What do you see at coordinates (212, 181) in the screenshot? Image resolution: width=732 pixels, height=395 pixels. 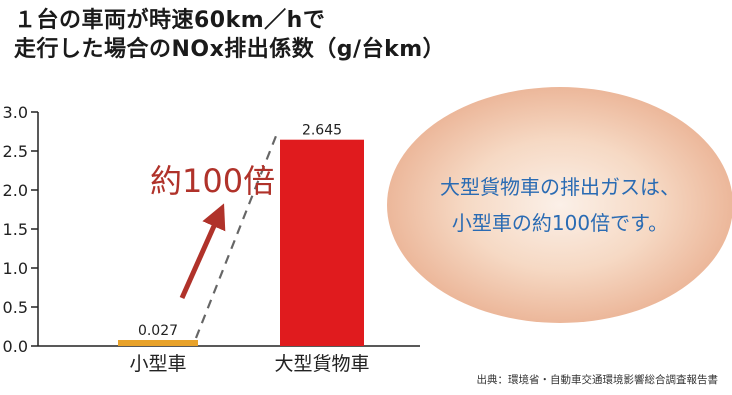 I see `multiplier-annotation: 約100倍` at bounding box center [212, 181].